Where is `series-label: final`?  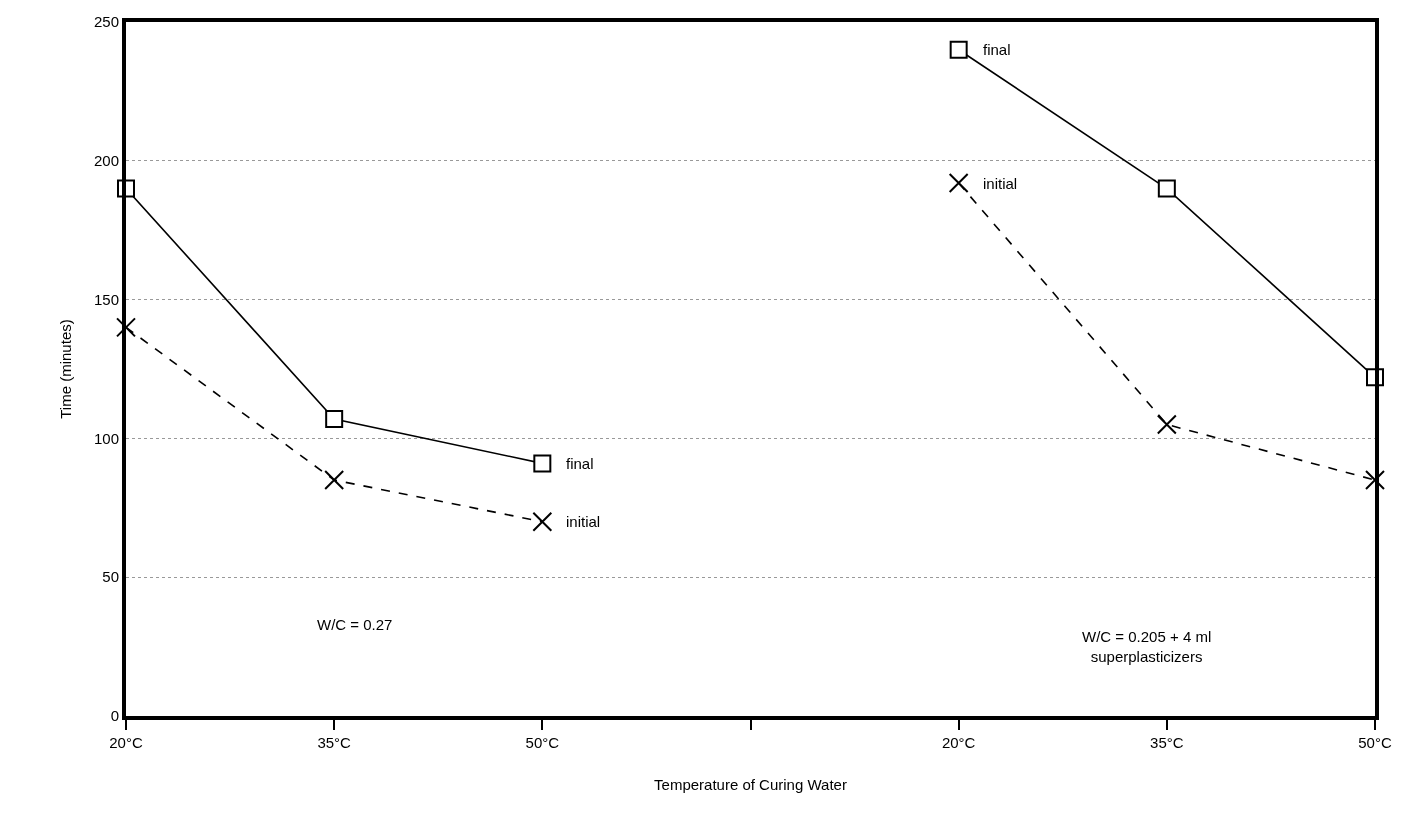 series-label: final is located at coordinates (997, 49).